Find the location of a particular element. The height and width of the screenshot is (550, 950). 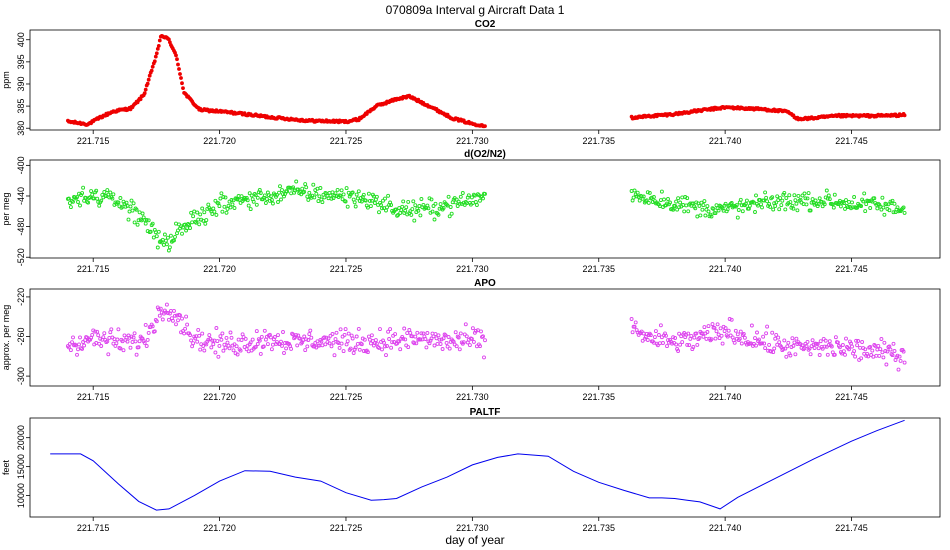

figure-title: 070809a Interval g Aircraft Data 1 is located at coordinates (475, 10).